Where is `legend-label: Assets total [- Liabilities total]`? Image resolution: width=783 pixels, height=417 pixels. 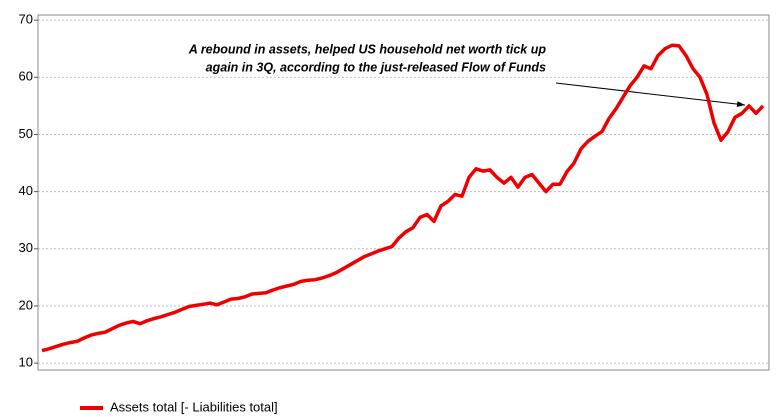
legend-label: Assets total [- Liabilities total] is located at coordinates (194, 406).